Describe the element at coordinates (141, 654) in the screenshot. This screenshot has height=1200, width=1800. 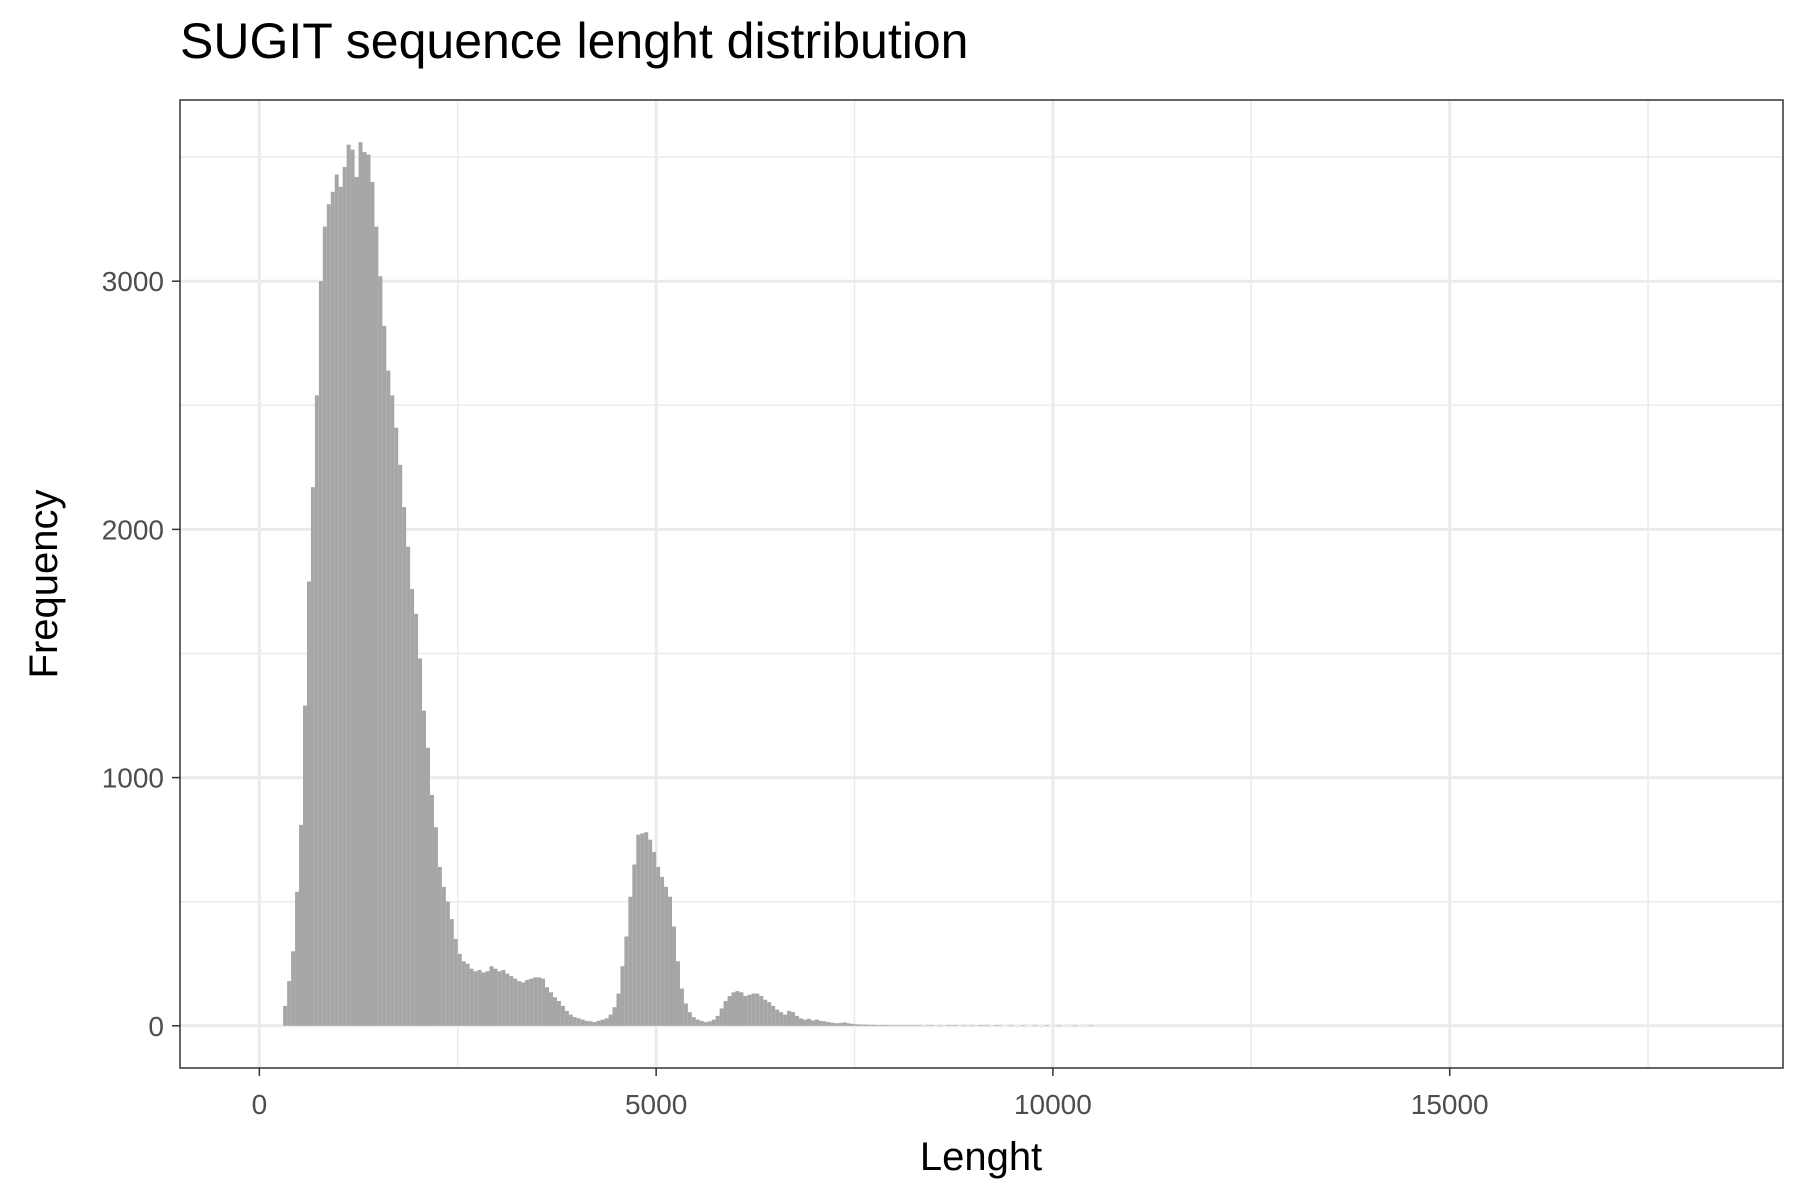
I see `y-axis: 0 1000 2000 3000` at that location.